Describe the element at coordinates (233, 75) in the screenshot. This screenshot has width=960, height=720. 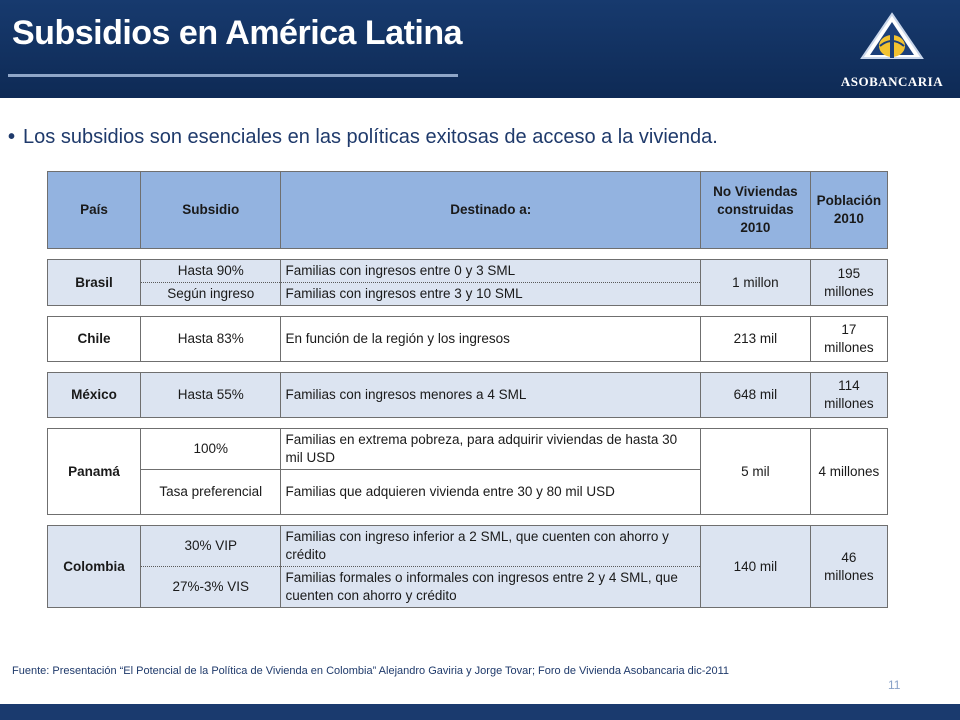
I see `title-underline` at that location.